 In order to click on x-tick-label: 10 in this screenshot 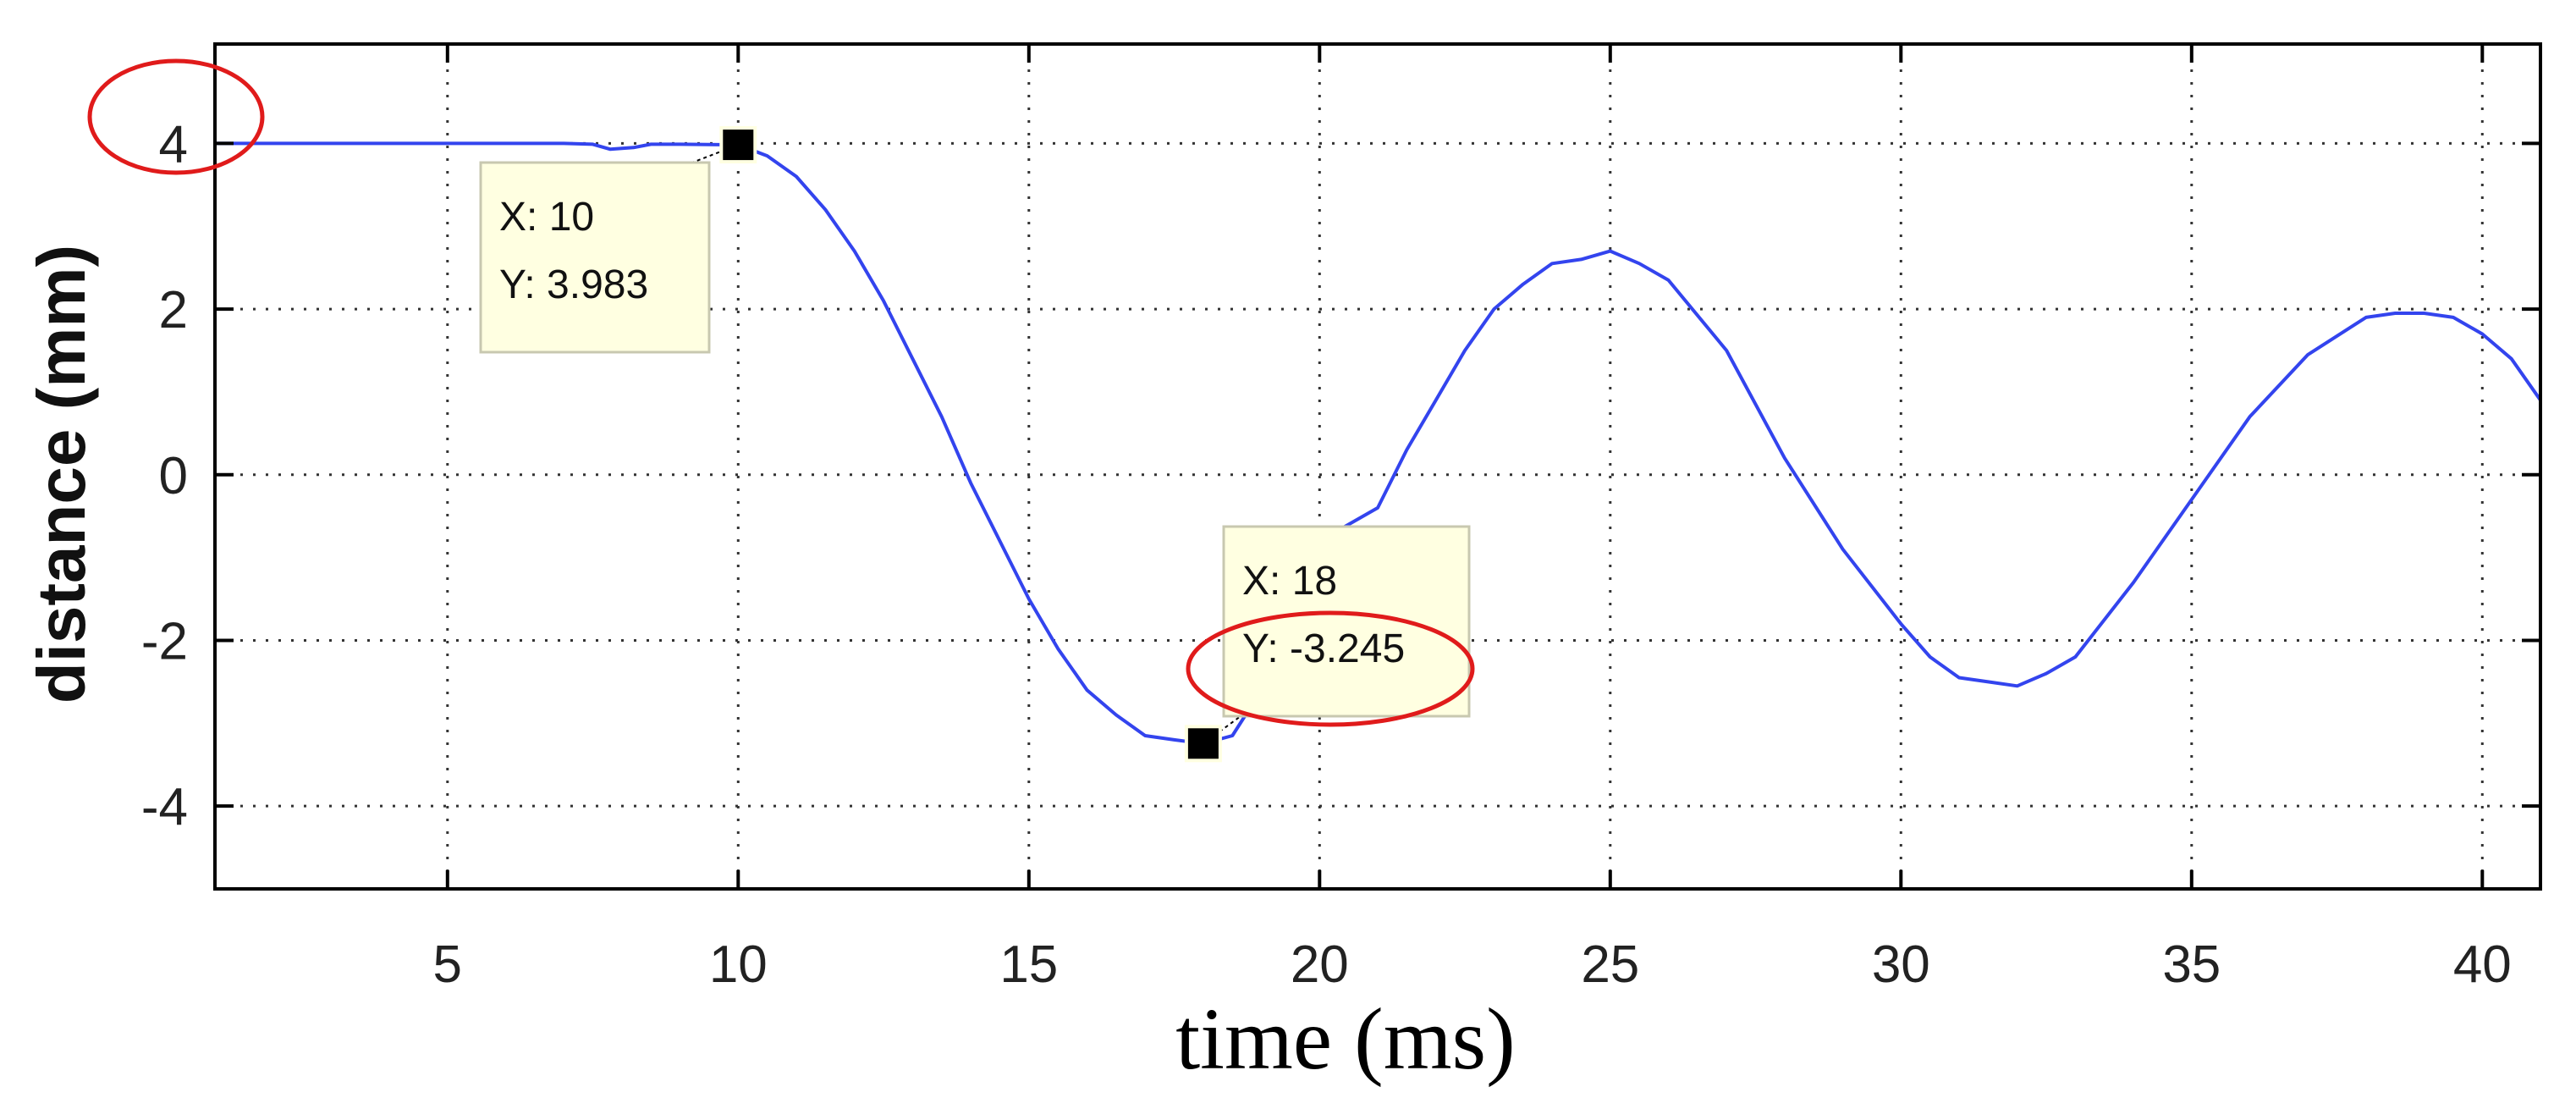, I will do `click(738, 965)`.